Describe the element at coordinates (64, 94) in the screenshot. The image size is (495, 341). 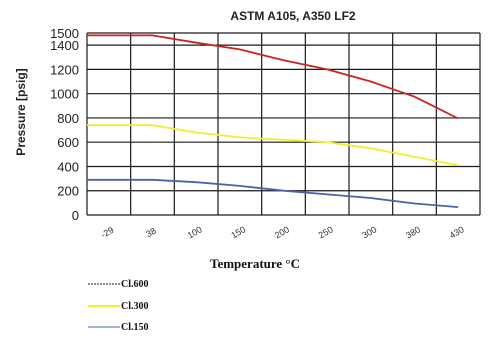
I see `y-tick-label: 1000` at that location.